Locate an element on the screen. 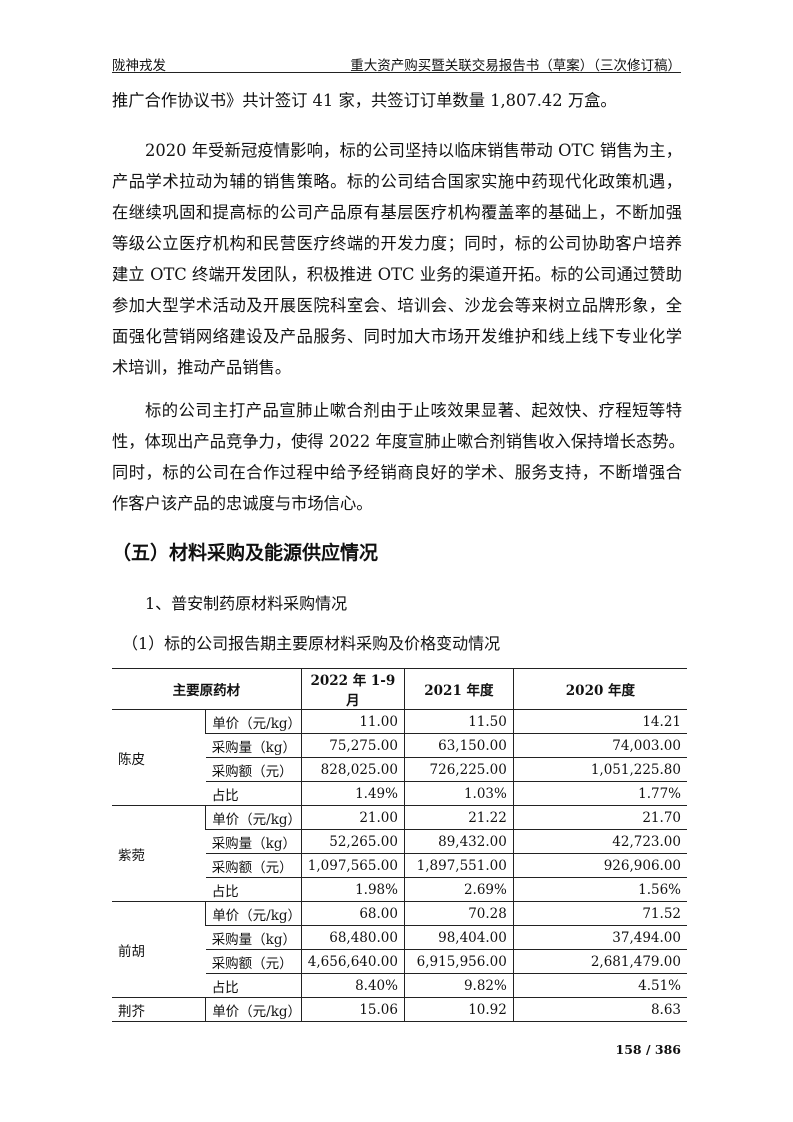 Image resolution: width=793 pixels, height=1122 pixels. value-cell: 9.82% is located at coordinates (458, 985).